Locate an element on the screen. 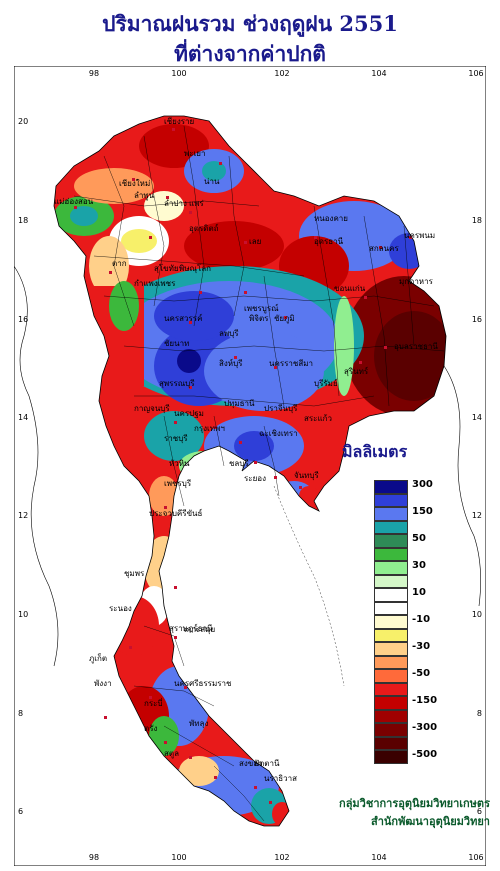 This screenshot has width=500, height=871. legend-label: 300 is located at coordinates (422, 484).